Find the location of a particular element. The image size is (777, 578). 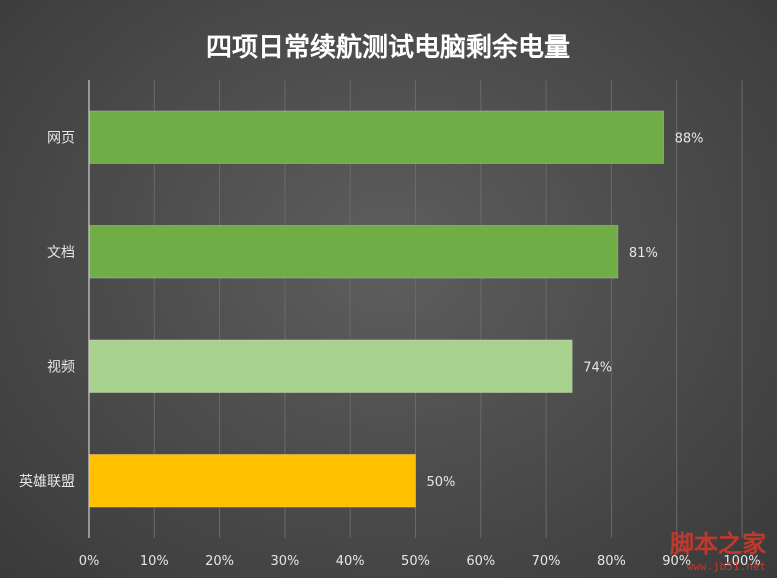

x-tick-label: 70% is located at coordinates (546, 561).